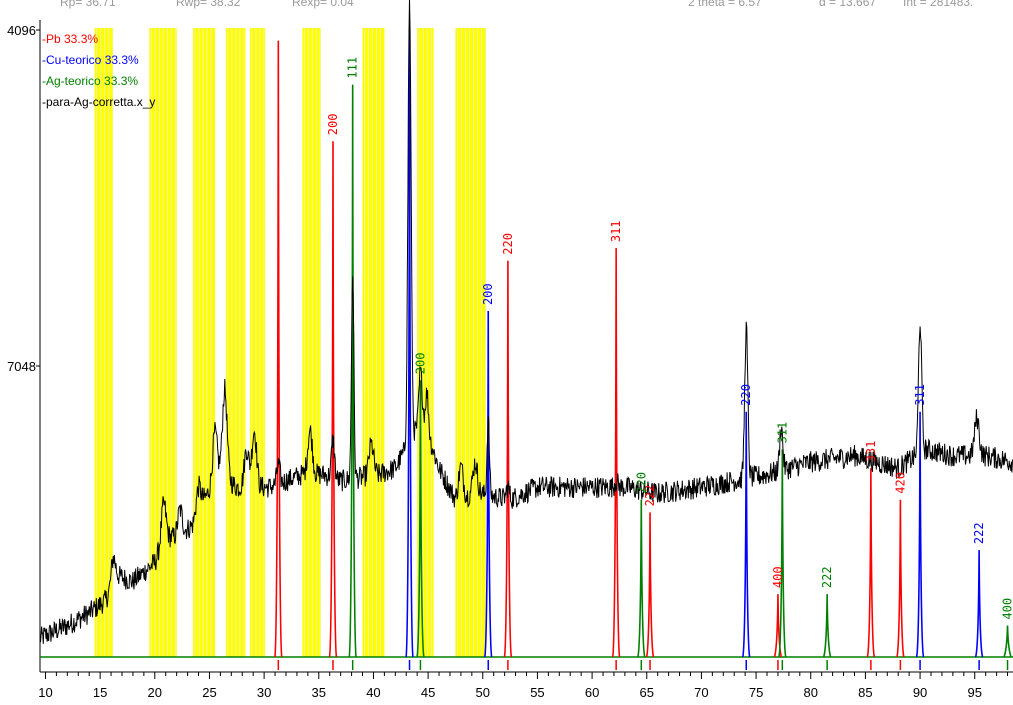 Image resolution: width=1013 pixels, height=705 pixels. I want to click on legend-item-cu: -Cu-teorico 33.3%, so click(90, 60).